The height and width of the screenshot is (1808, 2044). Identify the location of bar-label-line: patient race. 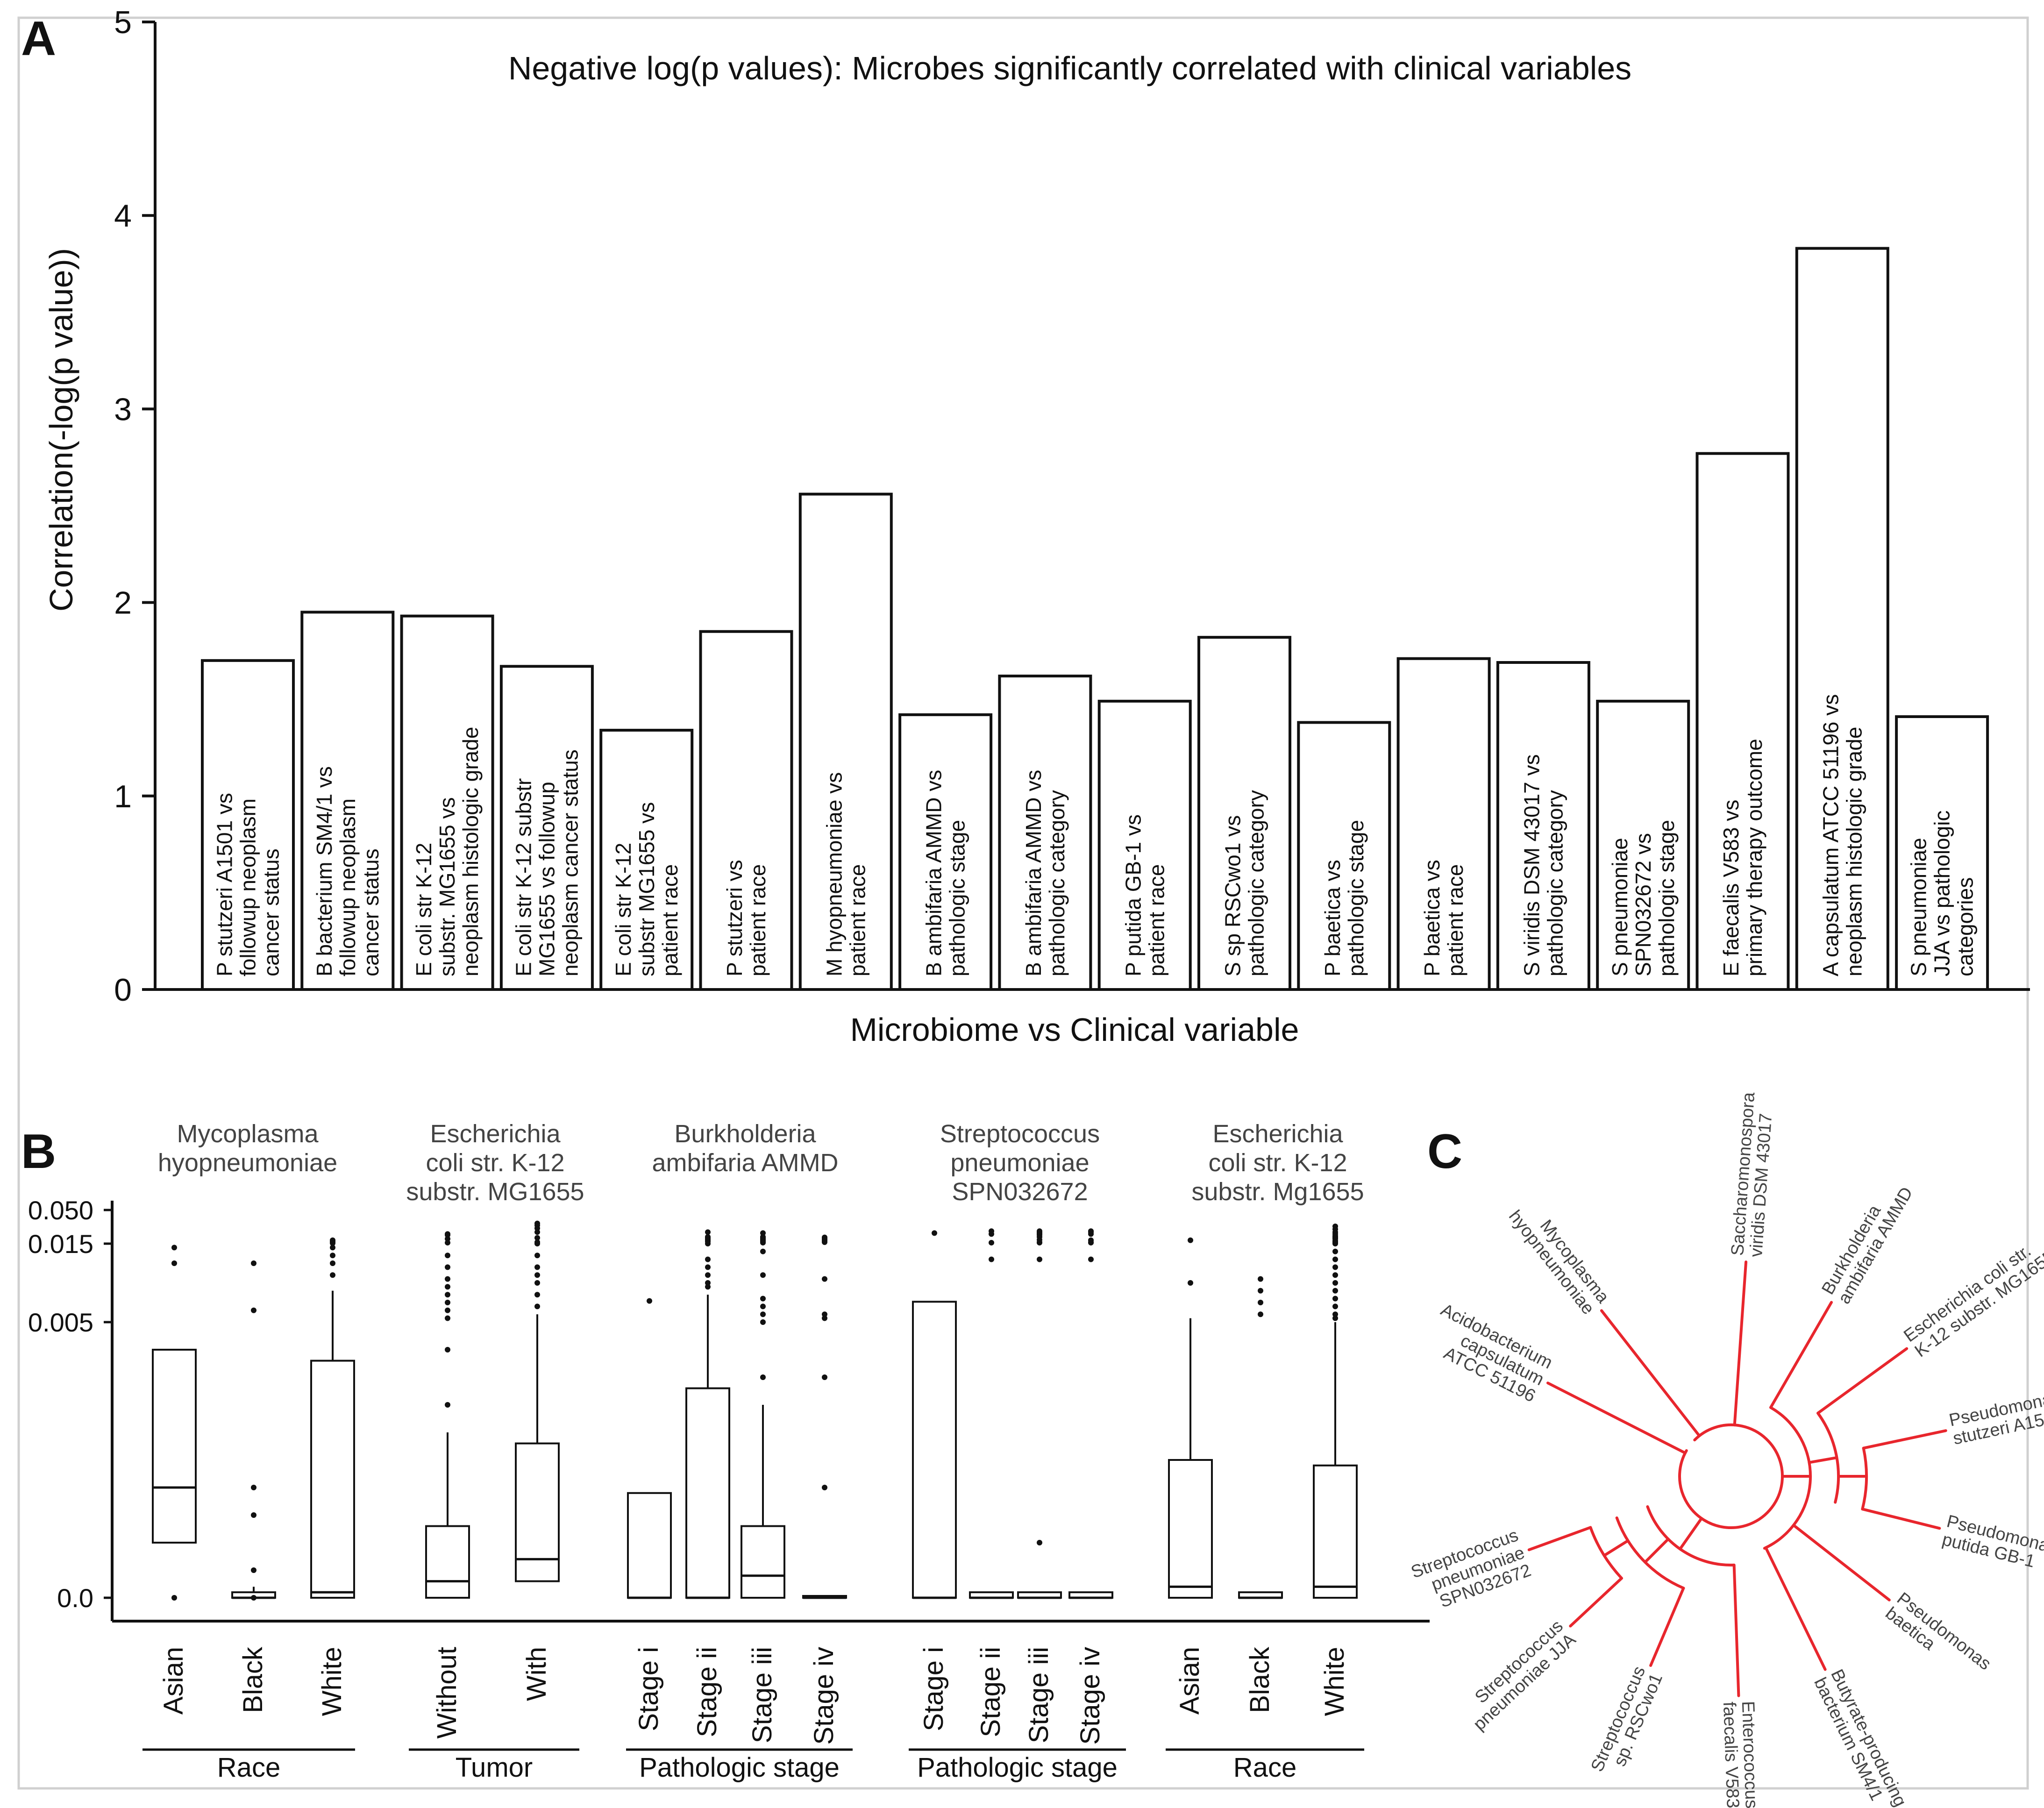
(857, 920).